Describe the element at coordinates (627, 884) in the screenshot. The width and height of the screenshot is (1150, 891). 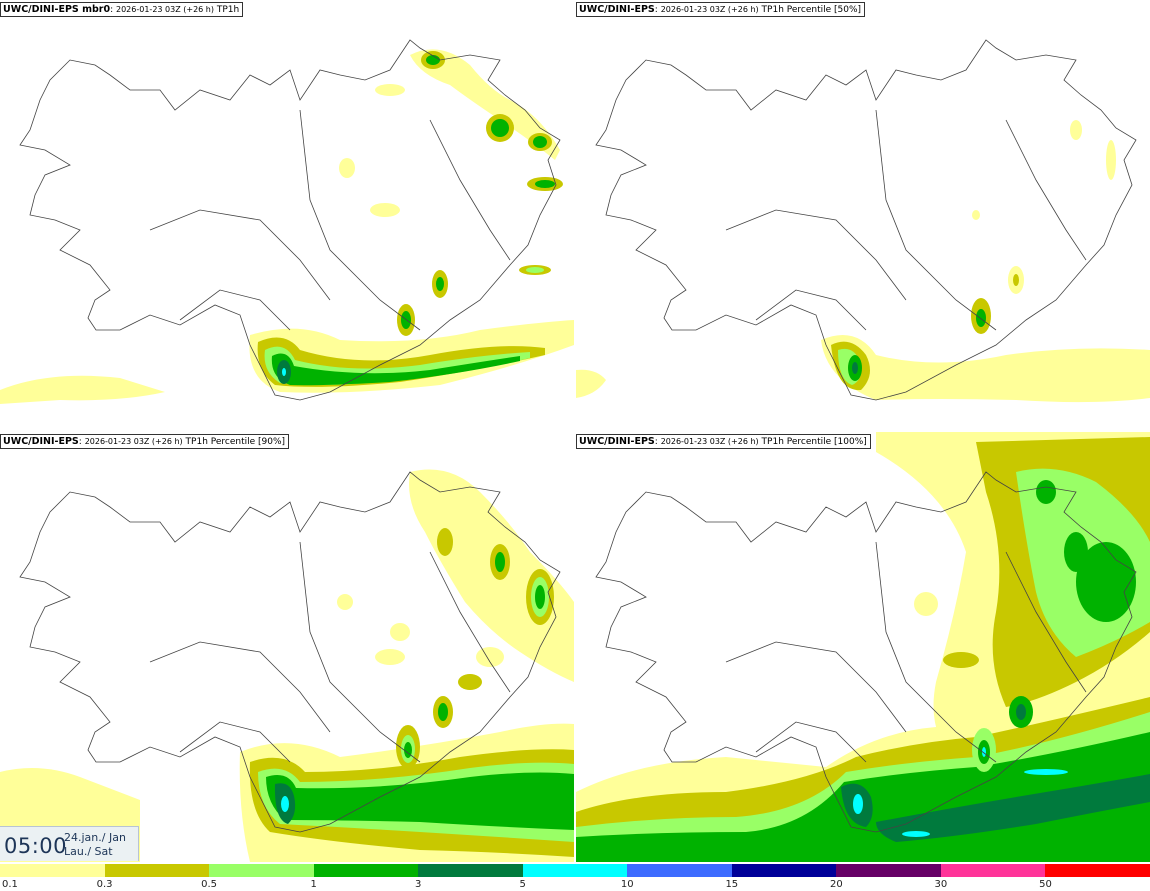
I see `legend-tick-label: 10` at that location.